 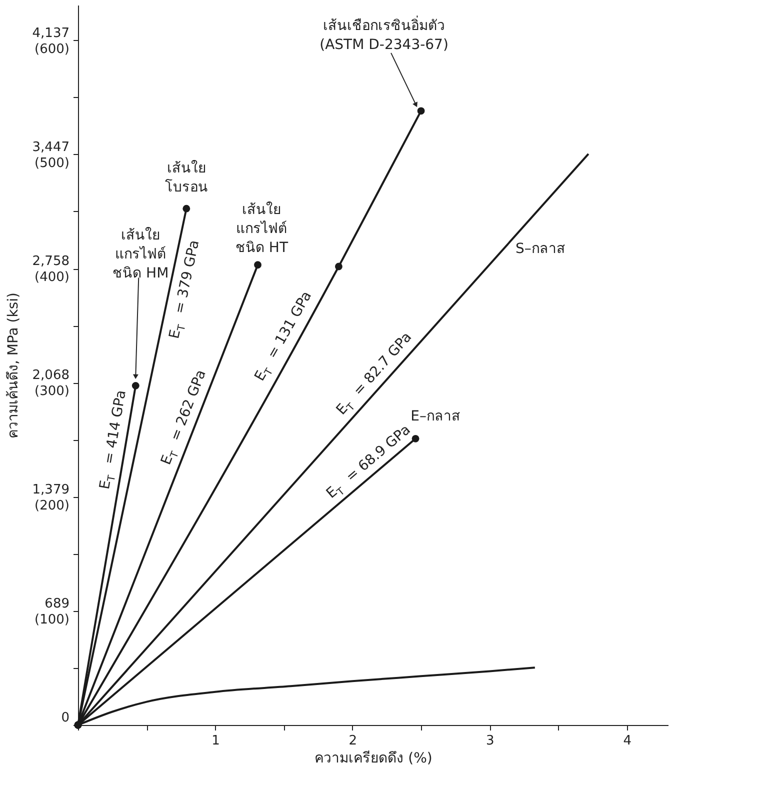 I want to click on x-tick-label: 3, so click(x=490, y=741).